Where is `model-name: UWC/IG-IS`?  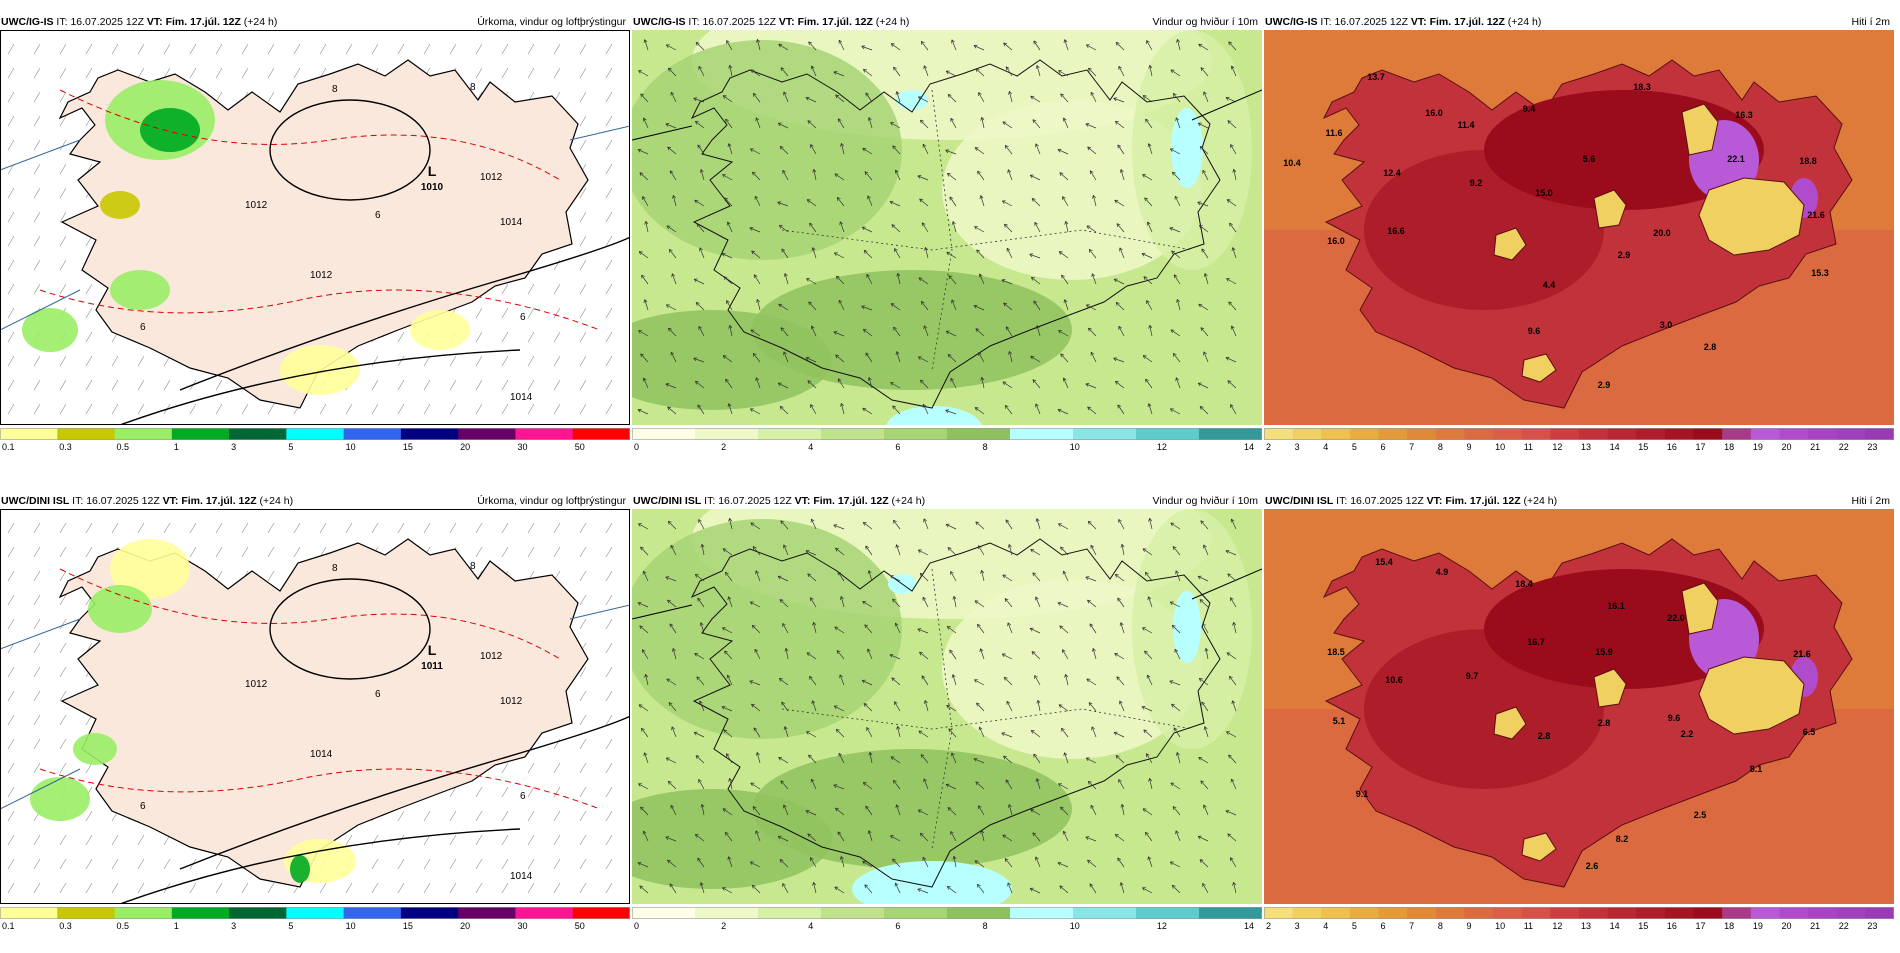 model-name: UWC/IG-IS is located at coordinates (659, 22).